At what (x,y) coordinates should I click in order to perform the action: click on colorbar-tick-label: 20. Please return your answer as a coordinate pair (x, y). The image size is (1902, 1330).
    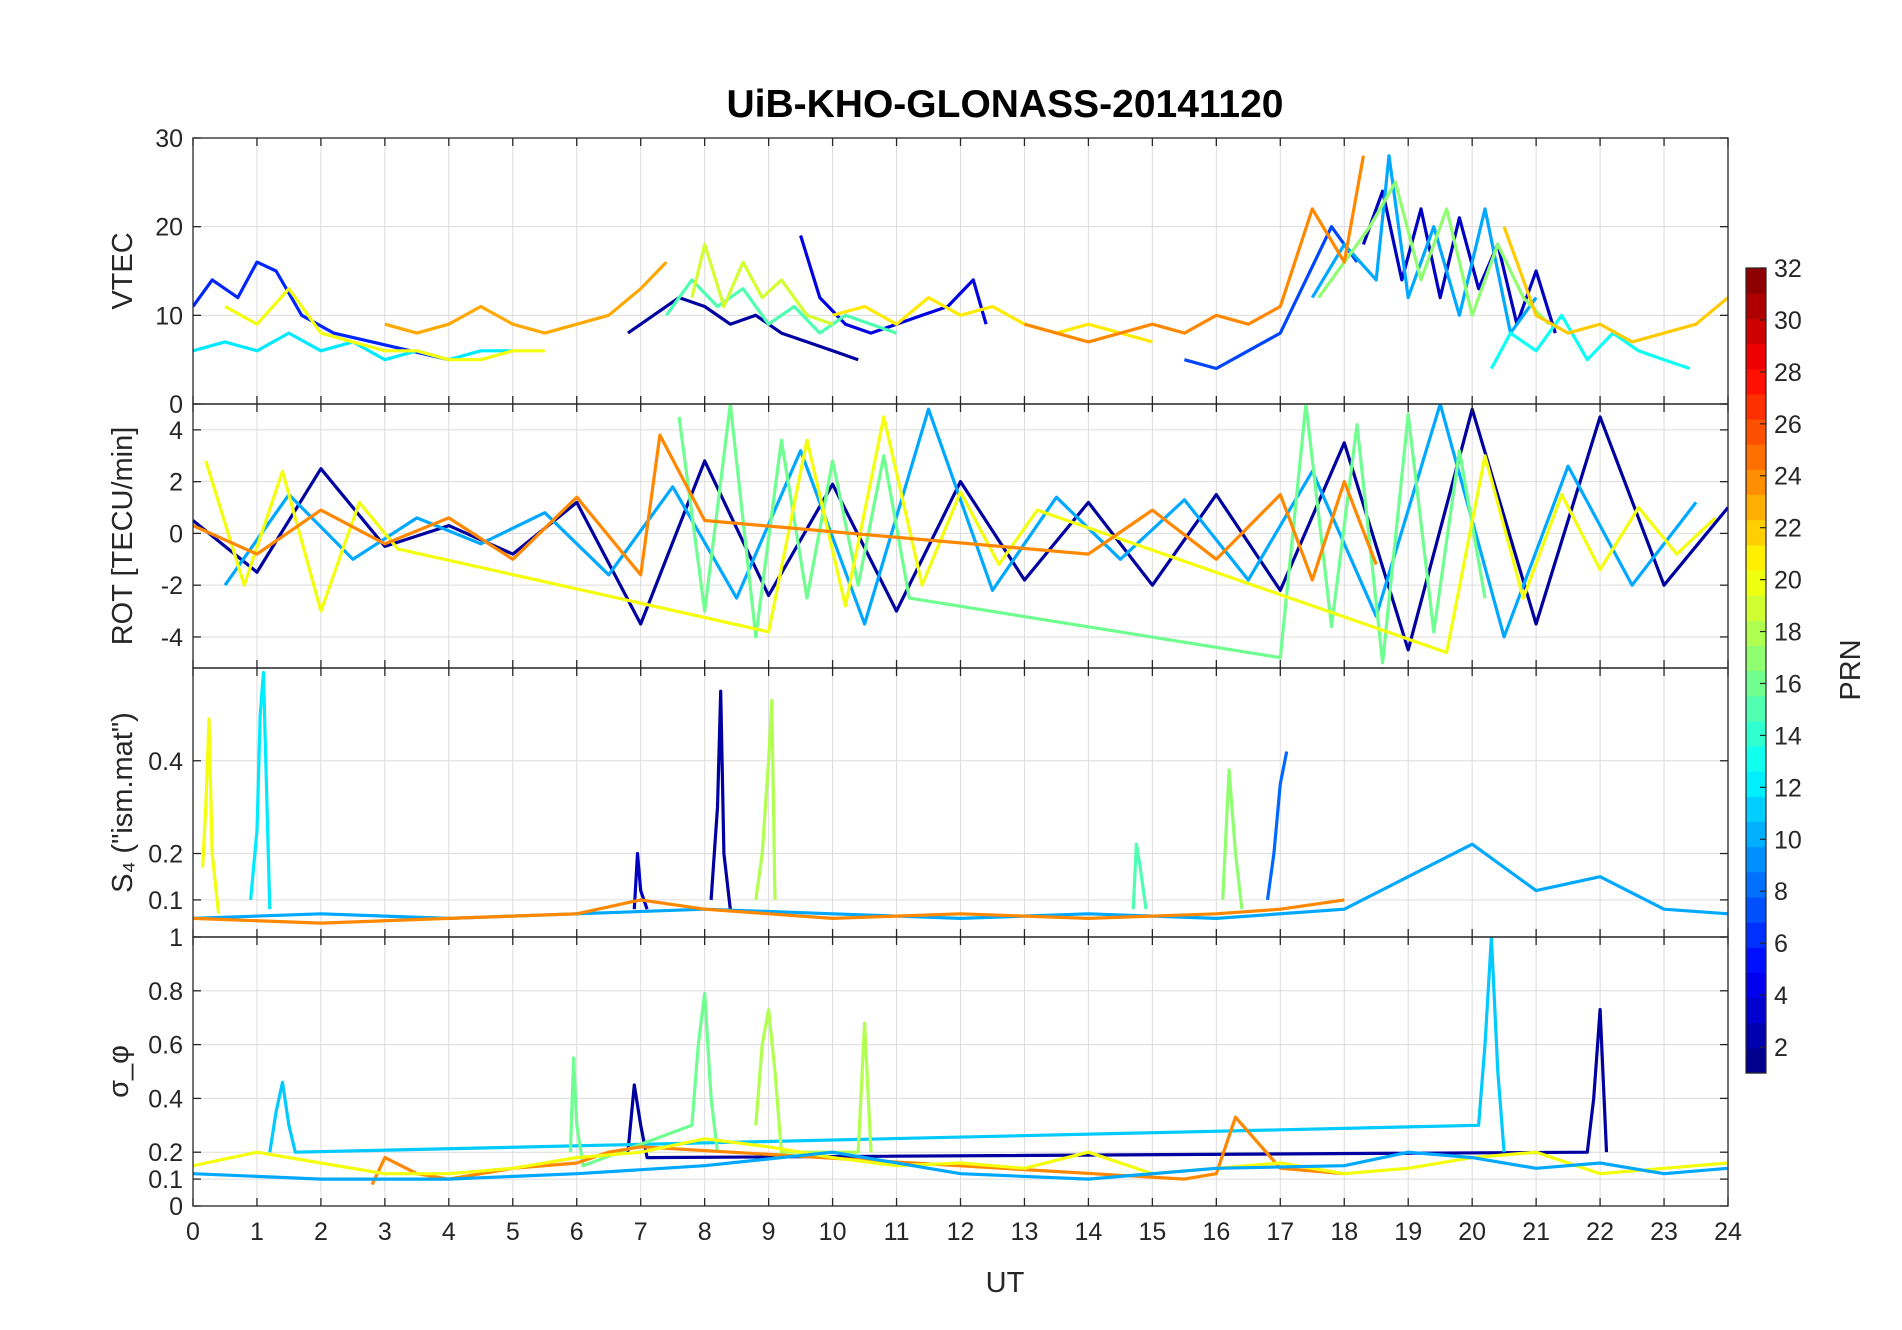
    Looking at the image, I should click on (1788, 581).